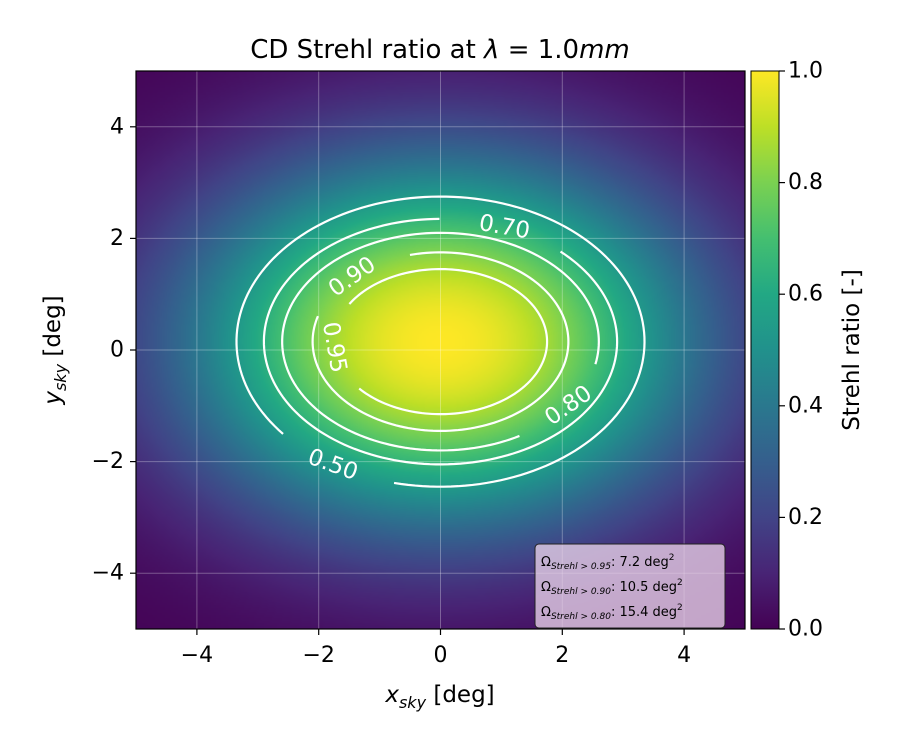 This screenshot has width=900, height=750. What do you see at coordinates (612, 612) in the screenshot?
I see `annotation-line-3: ΩStrehl > 0.80: 15.4 deg2` at bounding box center [612, 612].